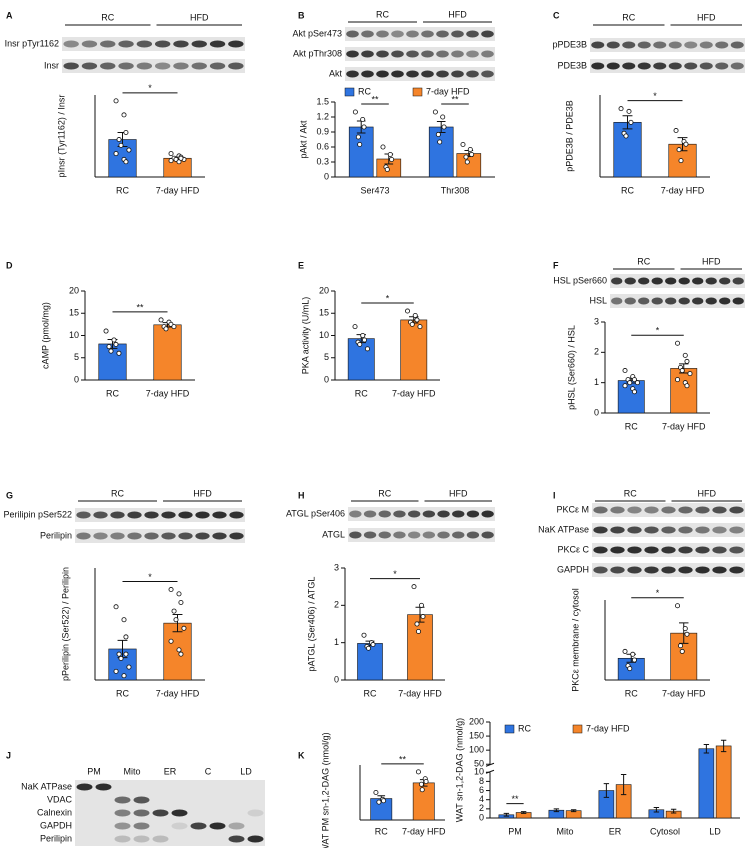 The height and width of the screenshot is (848, 747). What do you see at coordinates (336, 567) in the screenshot?
I see `y-tick-label: 3` at bounding box center [336, 567].